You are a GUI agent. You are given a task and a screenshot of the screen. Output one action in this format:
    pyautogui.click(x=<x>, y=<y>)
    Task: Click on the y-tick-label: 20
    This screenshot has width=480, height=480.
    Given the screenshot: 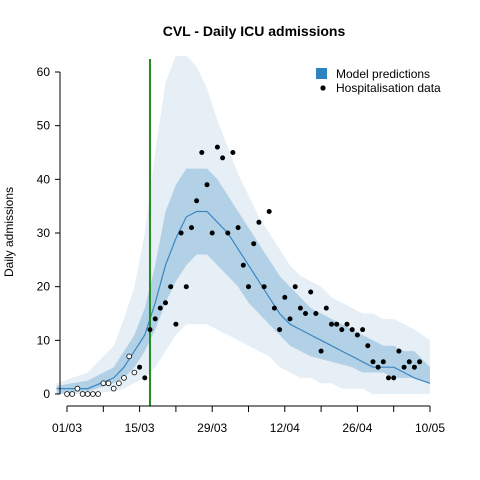 What is the action you would take?
    pyautogui.click(x=44, y=287)
    